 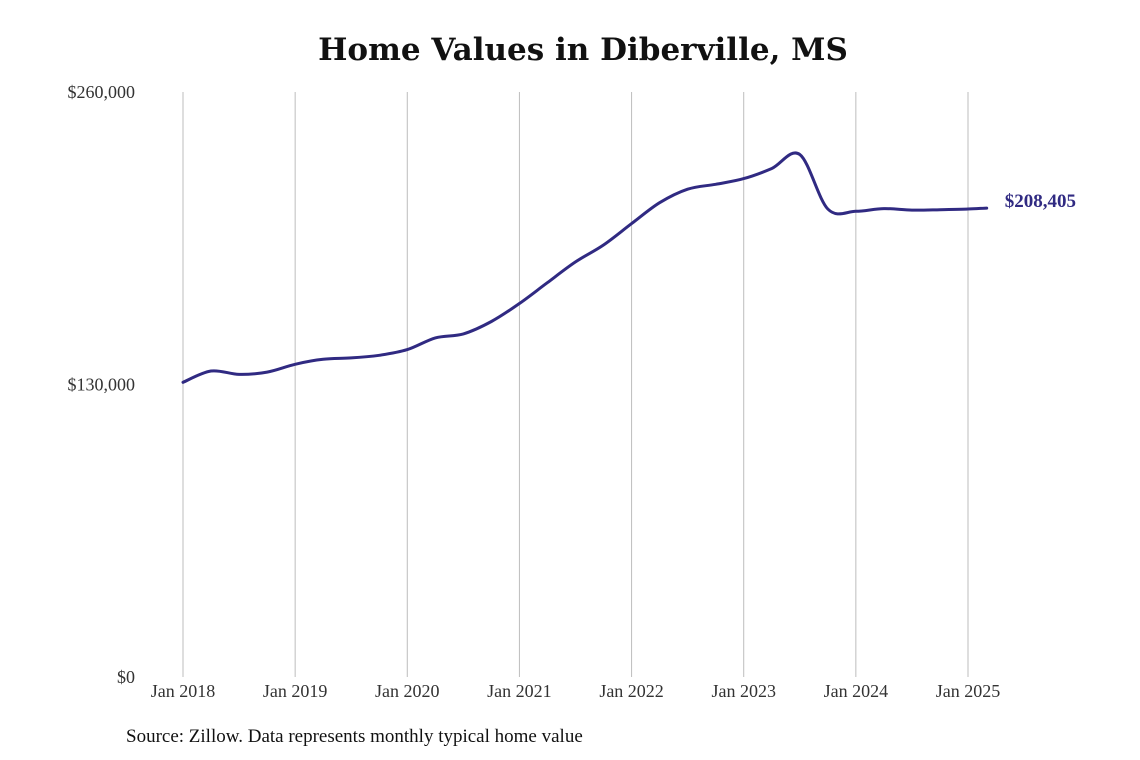 I want to click on y-tick-label: $0, so click(x=126, y=677).